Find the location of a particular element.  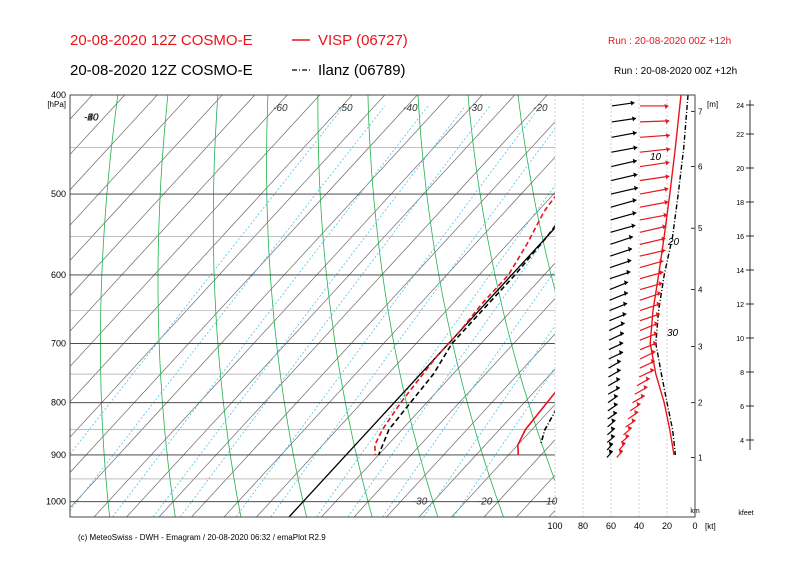

pressure-tick-label: 800 is located at coordinates (58, 403).